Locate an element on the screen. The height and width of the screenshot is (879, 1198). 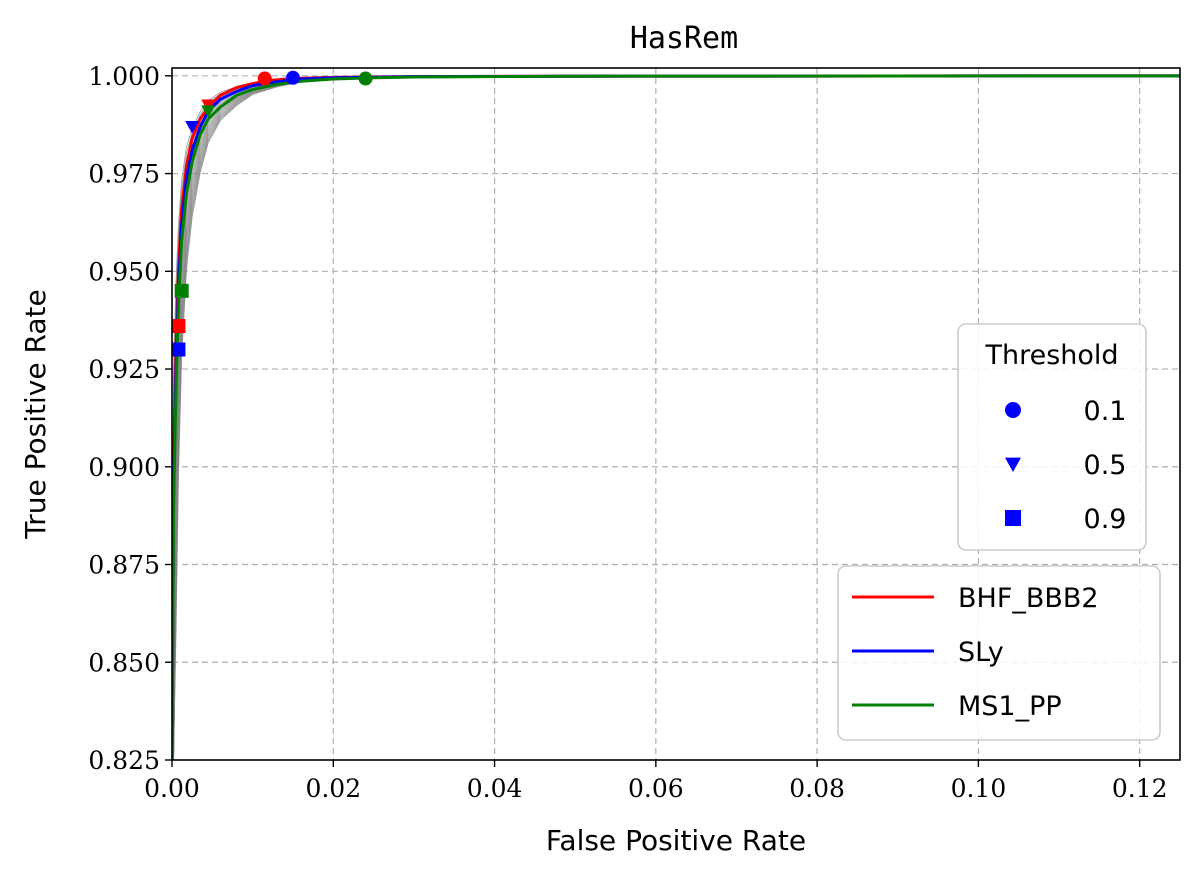
threshold-legend: Threshold 0.1 0.5 0.9 is located at coordinates (1052, 437).